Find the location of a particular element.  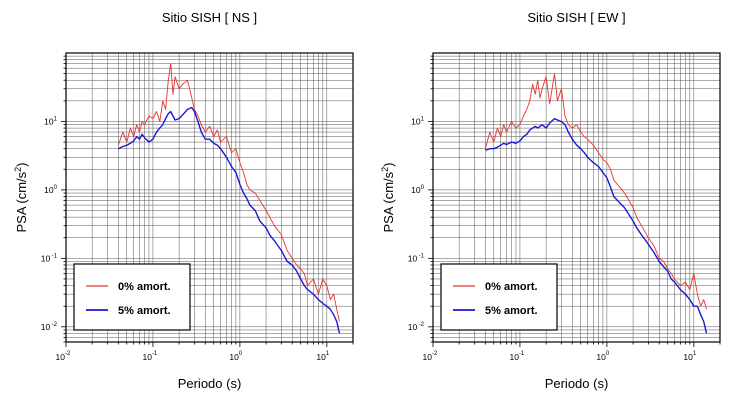

chart-title: Sitio SISH [ NS ] is located at coordinates (209, 17).